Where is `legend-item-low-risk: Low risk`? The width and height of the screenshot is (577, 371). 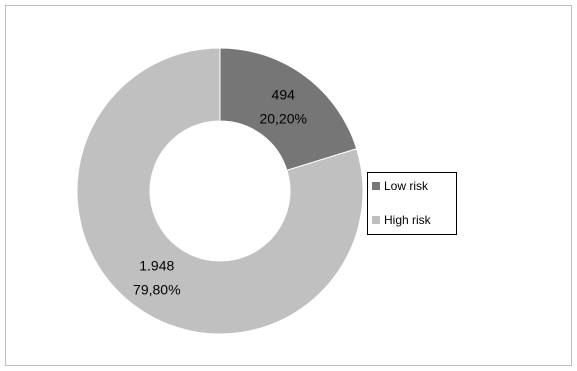 legend-item-low-risk: Low risk is located at coordinates (400, 186).